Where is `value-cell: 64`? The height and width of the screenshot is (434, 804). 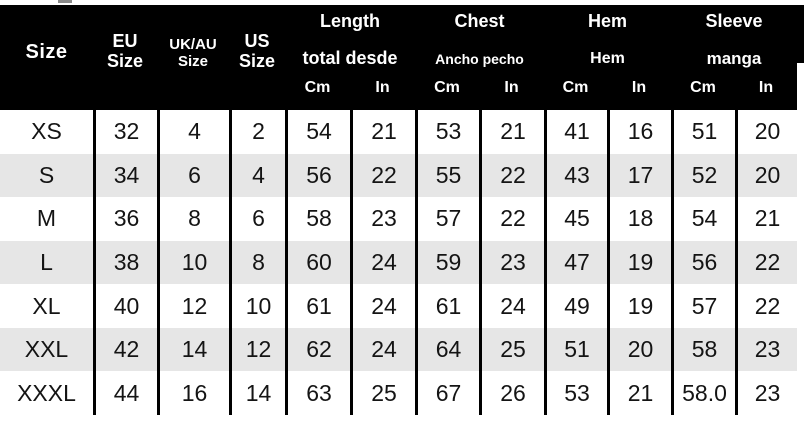
value-cell: 64 is located at coordinates (447, 349).